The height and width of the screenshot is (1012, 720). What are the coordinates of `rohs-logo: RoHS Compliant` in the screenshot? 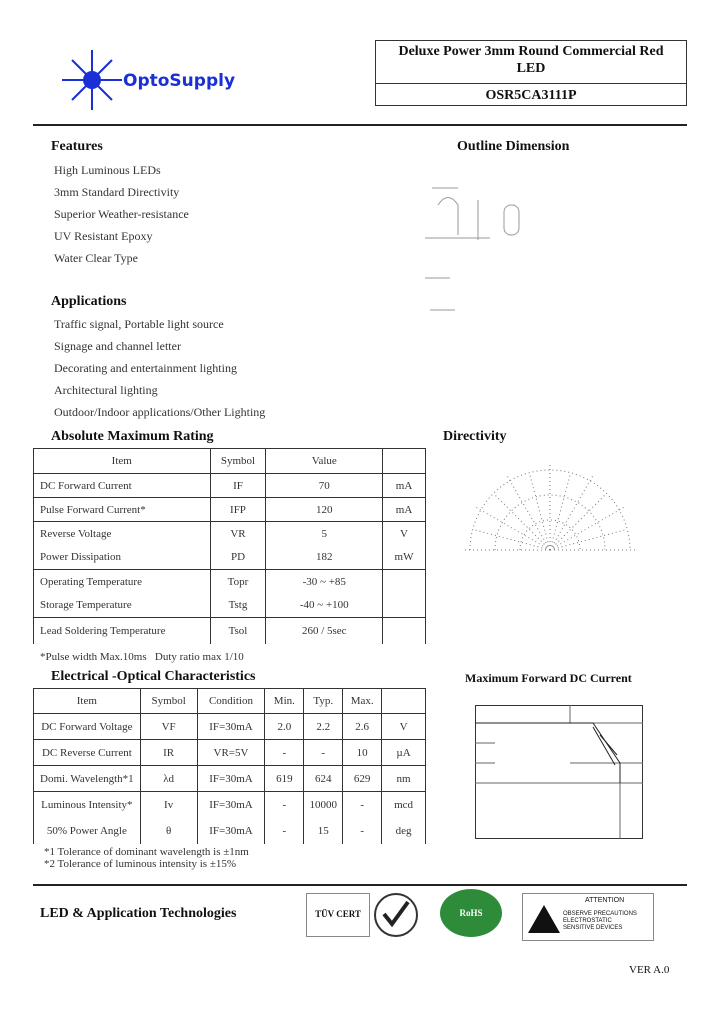 It's located at (471, 927).